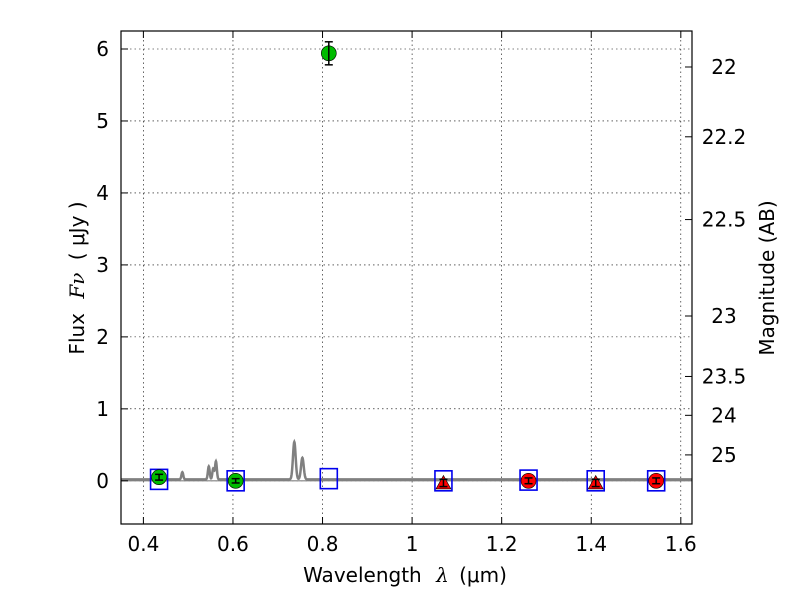  What do you see at coordinates (502, 544) in the screenshot?
I see `x-tick-label-4: 1.2` at bounding box center [502, 544].